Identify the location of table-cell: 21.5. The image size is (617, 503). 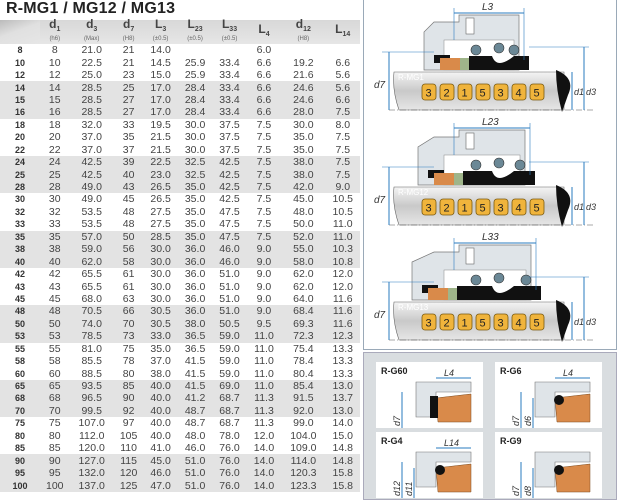
(160, 137).